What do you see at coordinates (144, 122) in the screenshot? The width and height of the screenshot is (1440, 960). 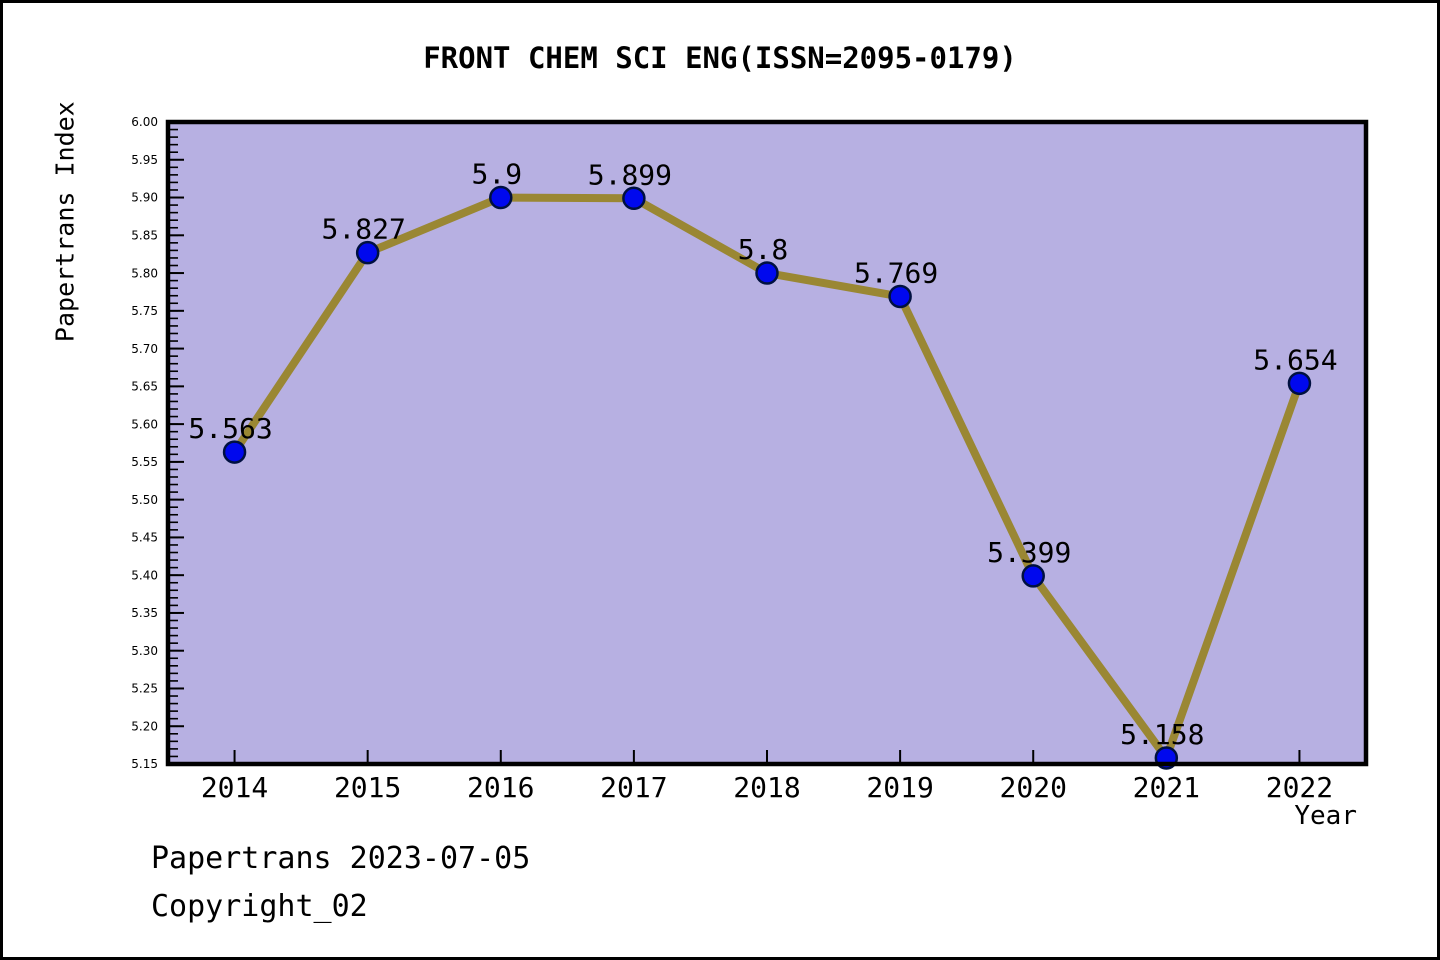 I see `y-tick-label: 6.00` at bounding box center [144, 122].